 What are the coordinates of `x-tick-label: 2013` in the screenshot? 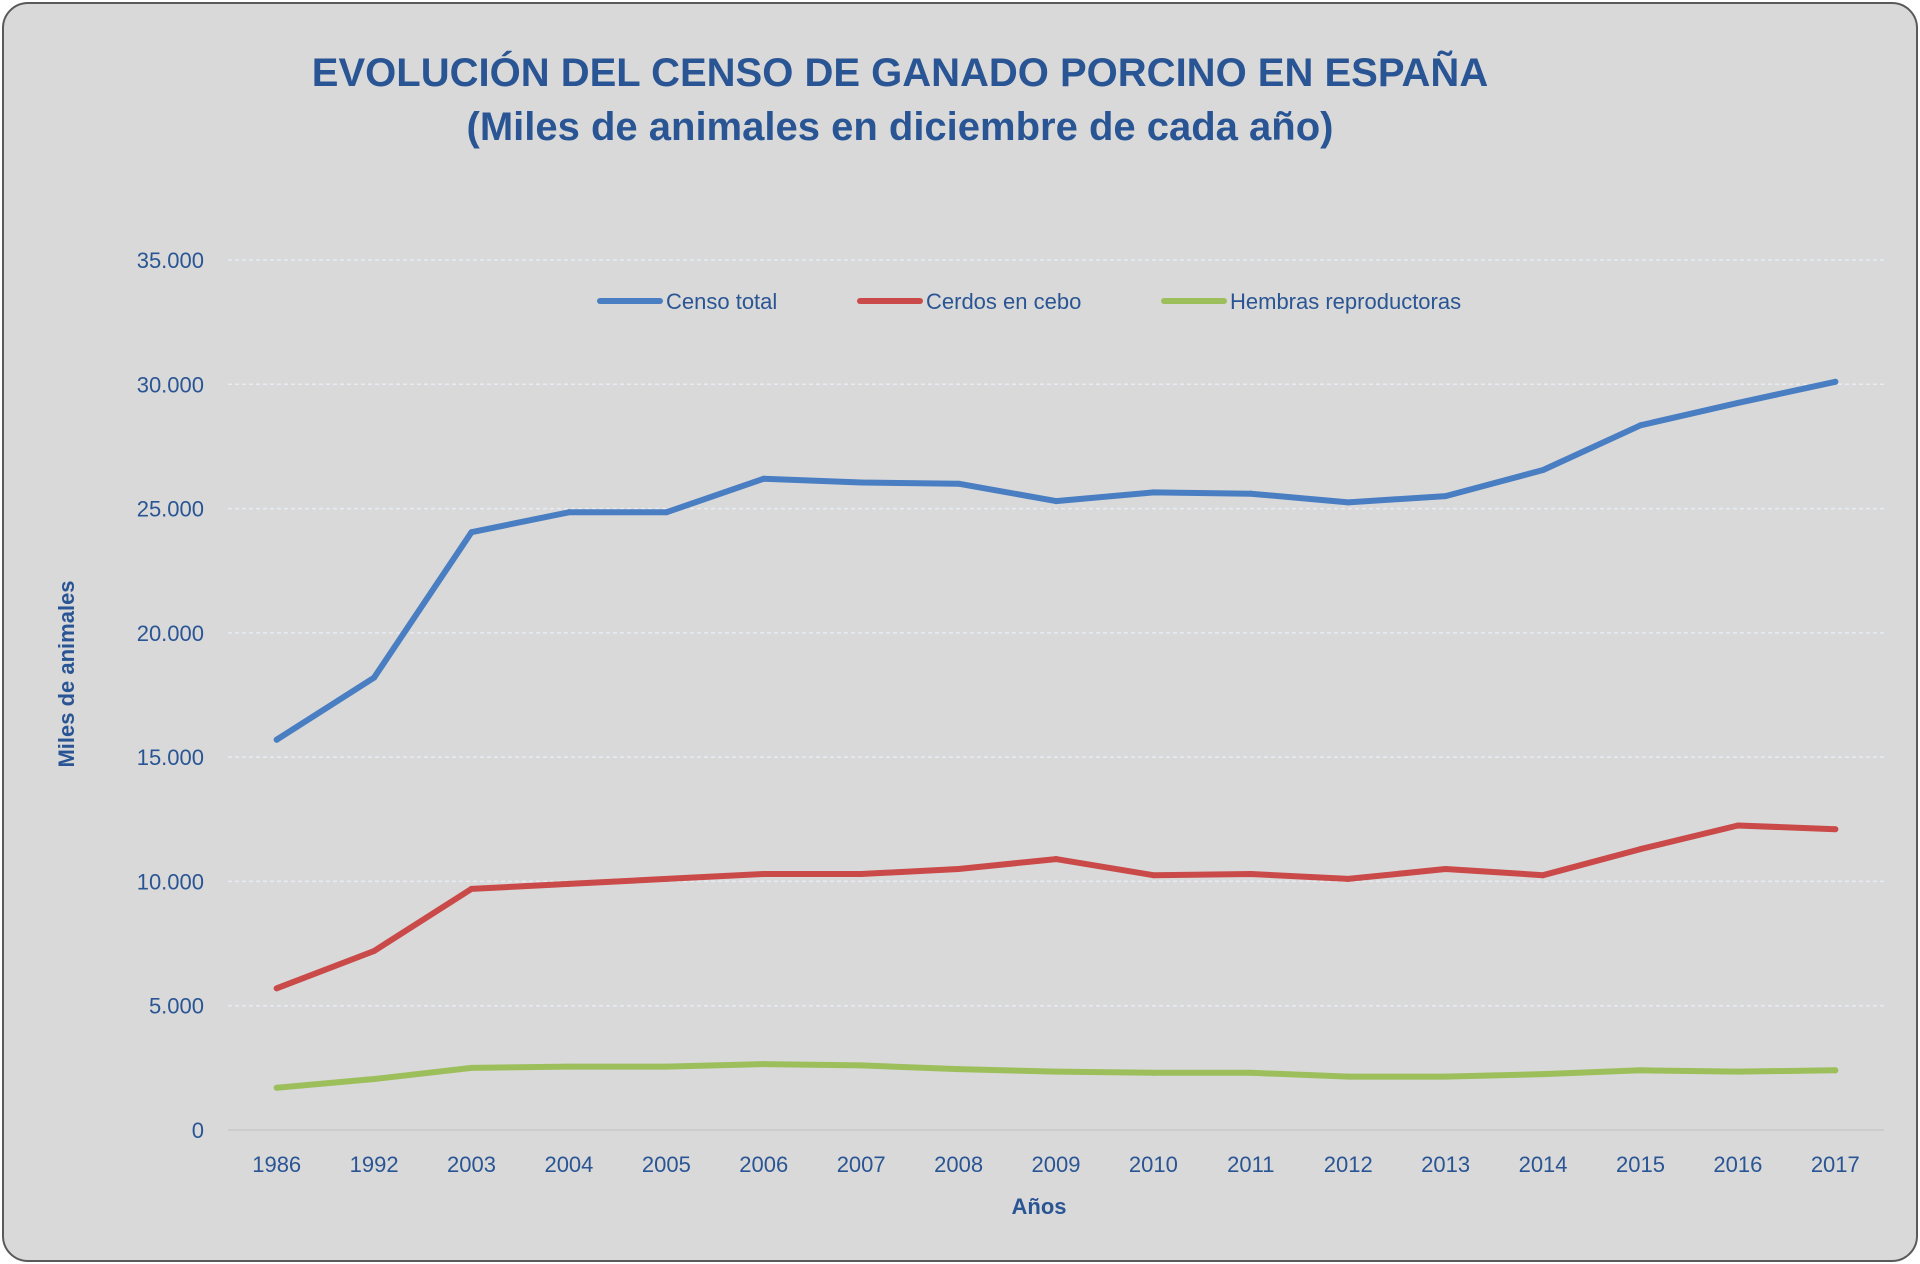 It's located at (1445, 1164).